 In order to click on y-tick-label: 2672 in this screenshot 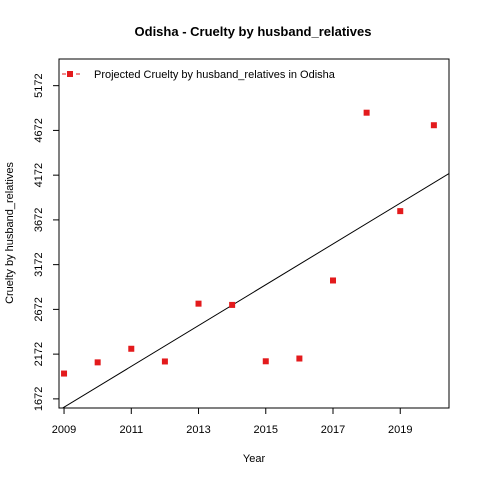, I will do `click(39, 309)`.